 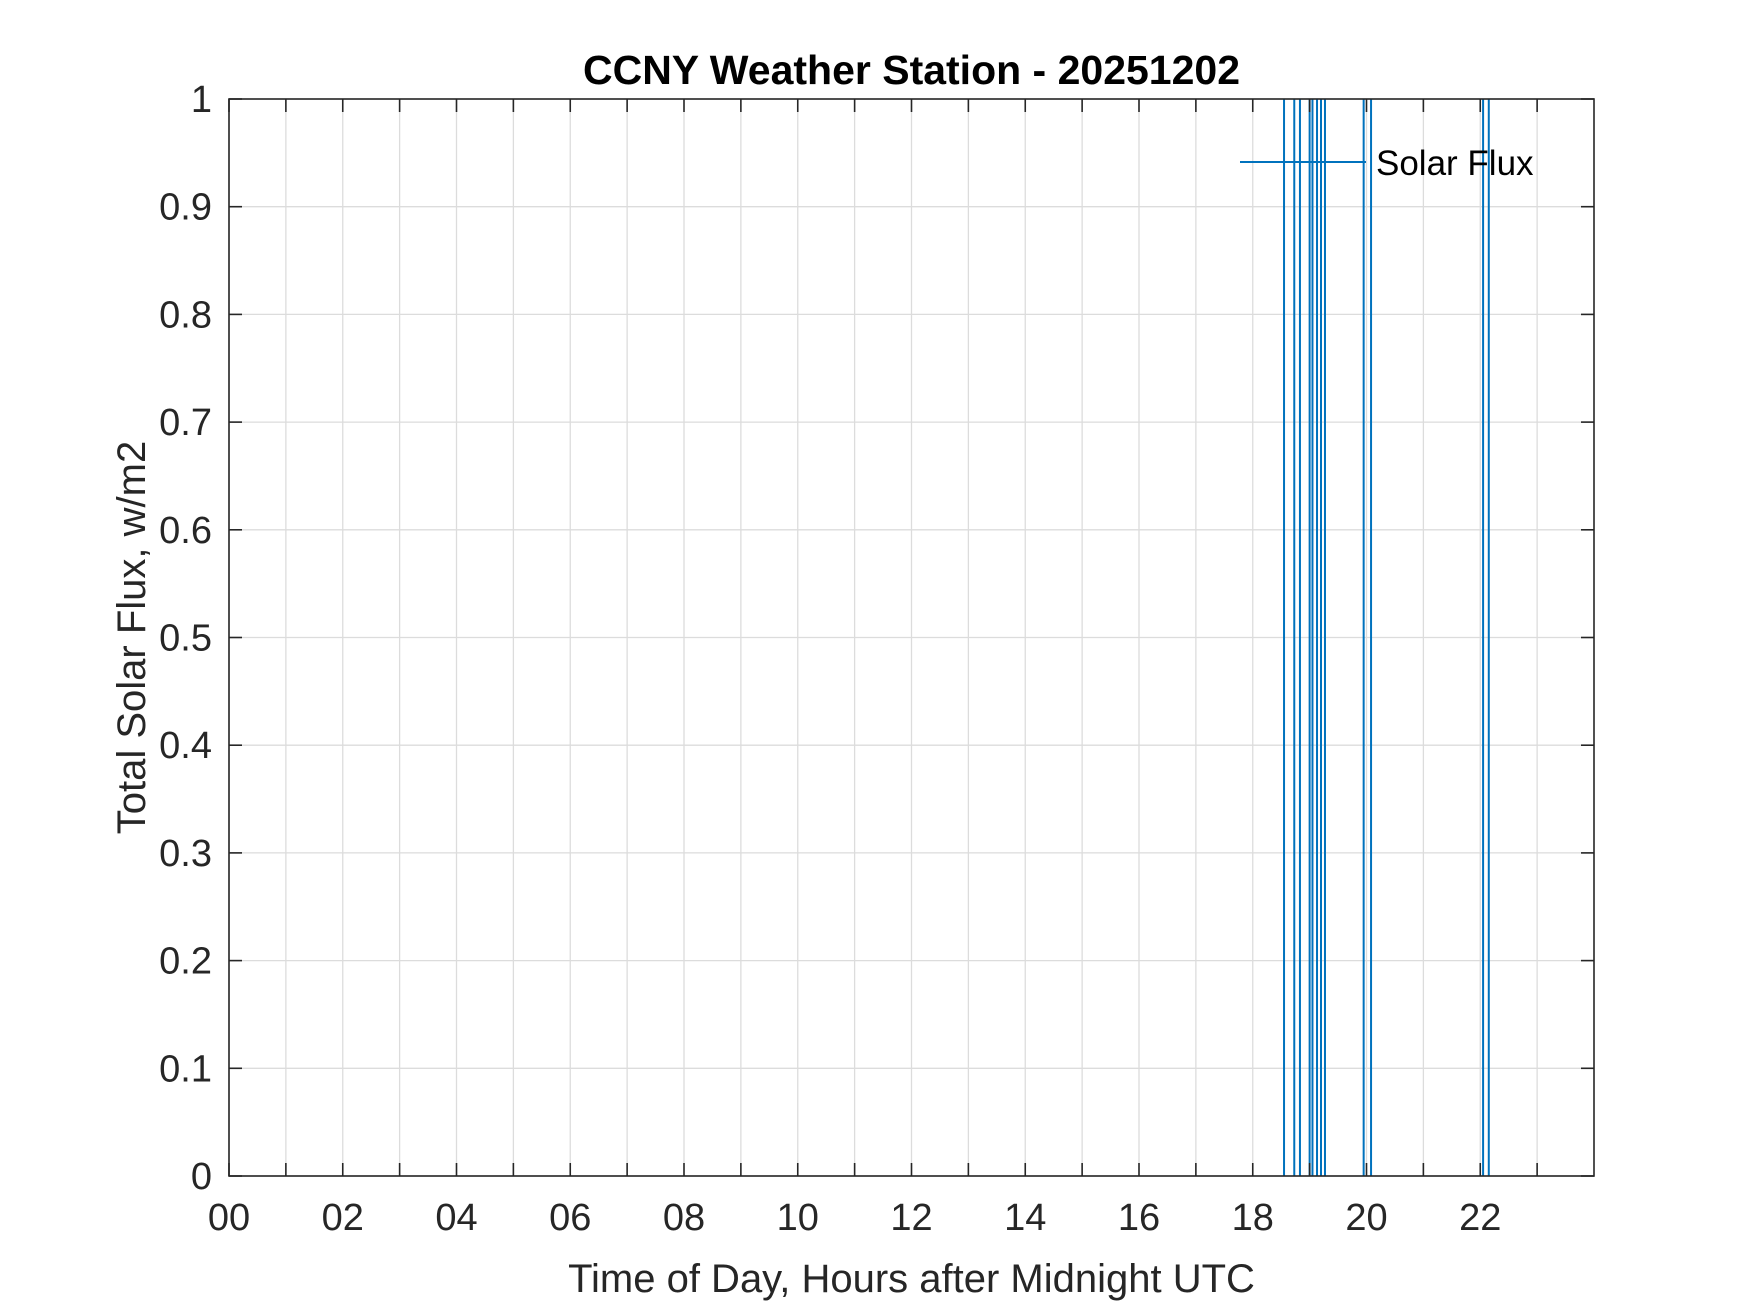 I want to click on x-tick-label: 10, so click(x=798, y=1218).